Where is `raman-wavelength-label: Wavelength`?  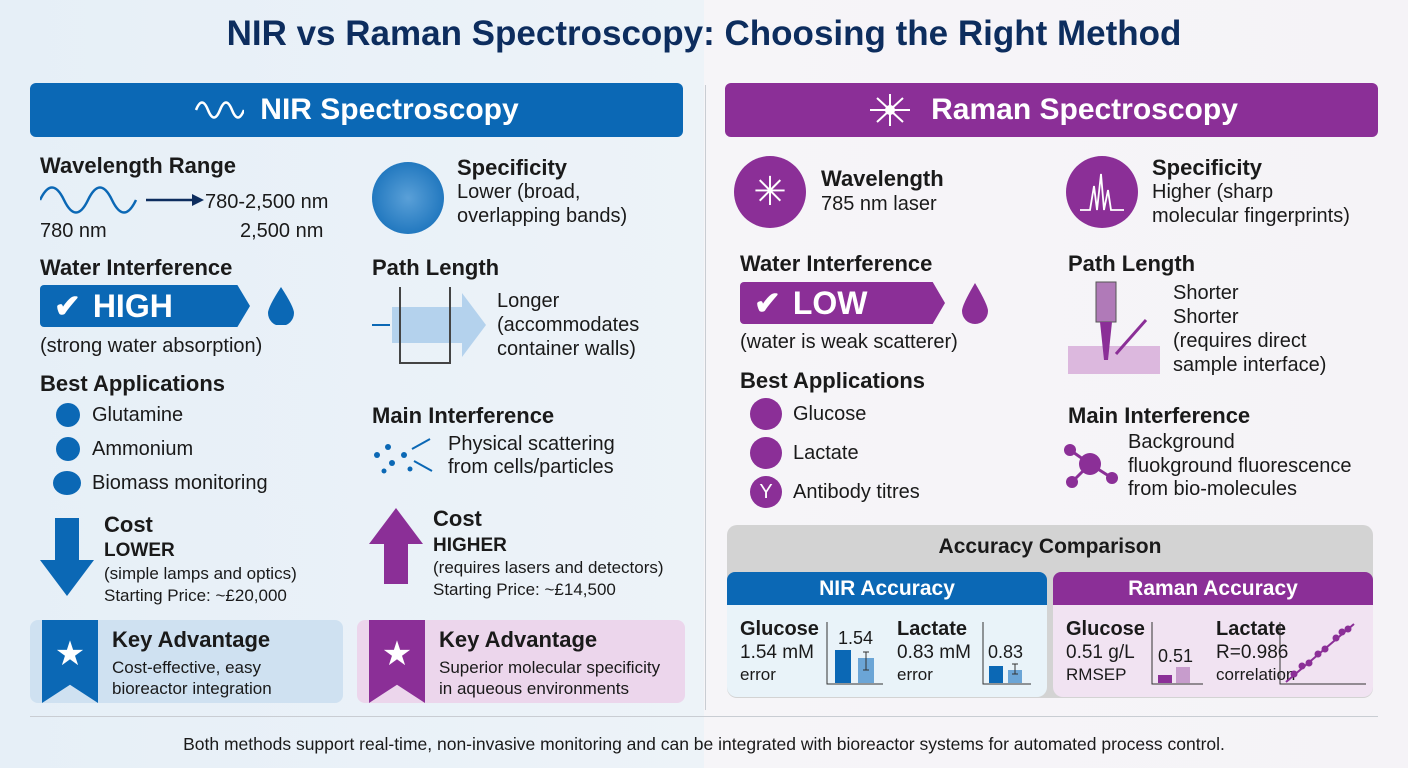
raman-wavelength-label: Wavelength is located at coordinates (882, 178).